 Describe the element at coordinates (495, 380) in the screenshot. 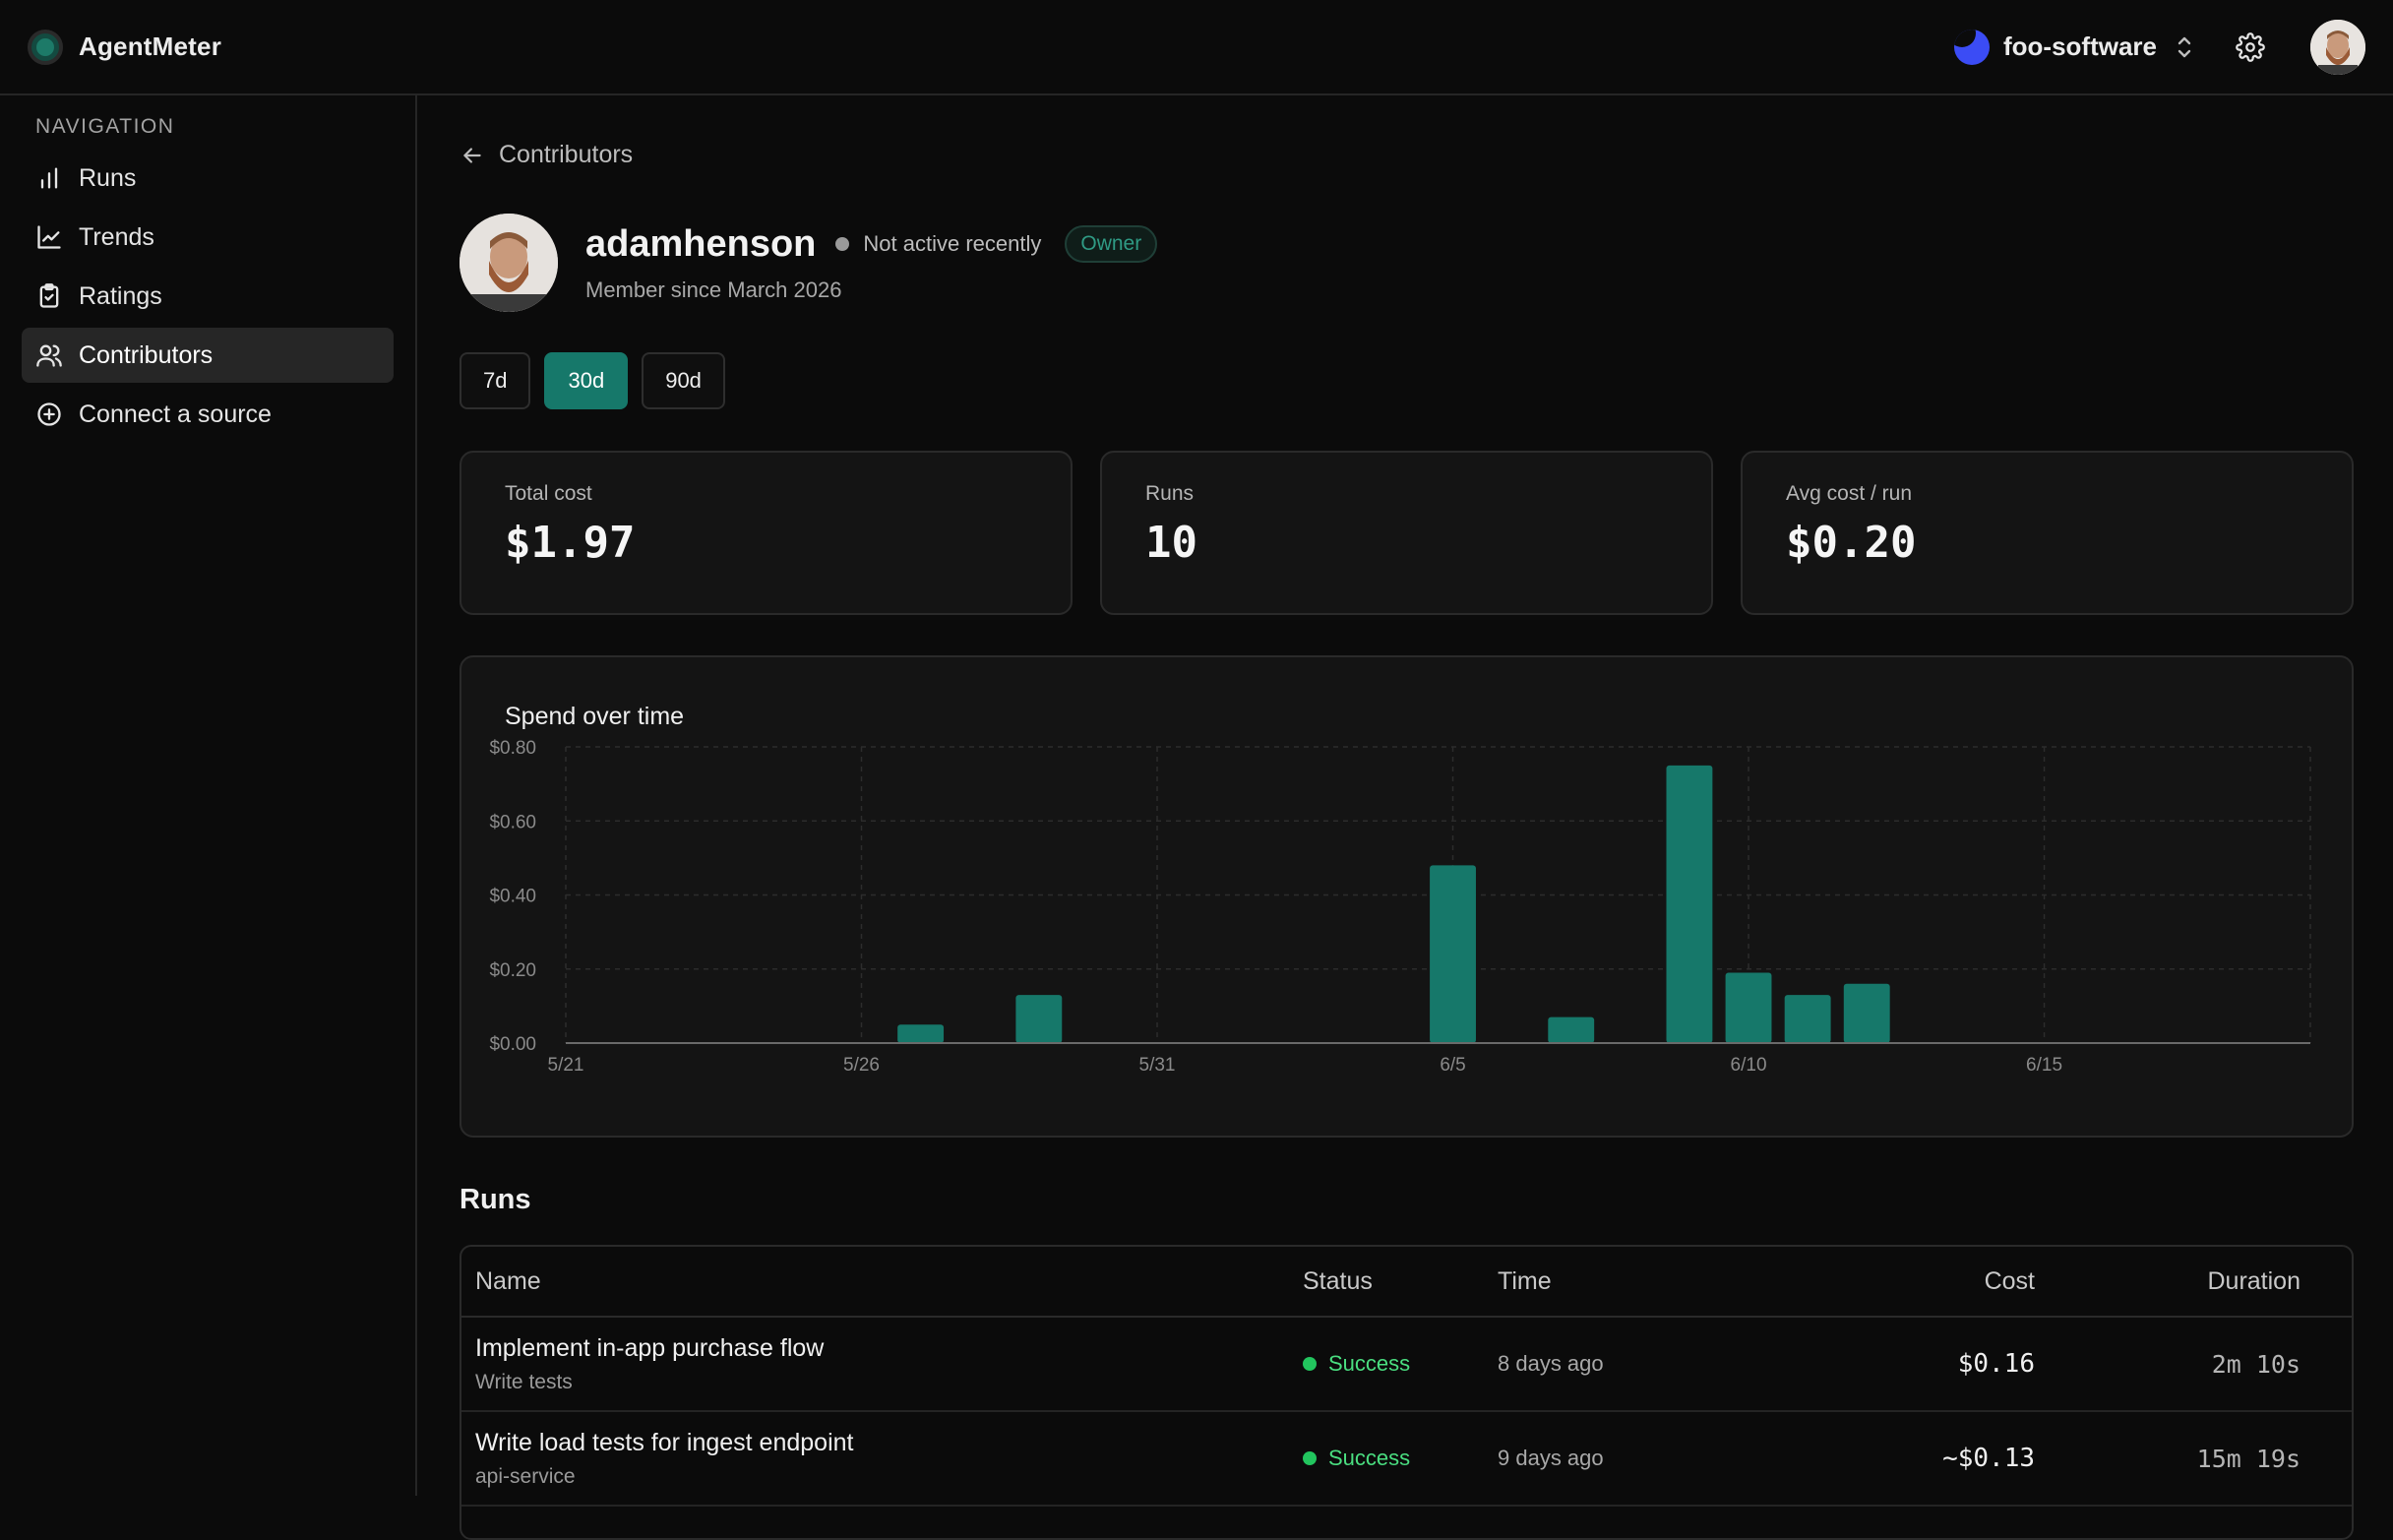

I see `range-7d-button: 7d` at that location.